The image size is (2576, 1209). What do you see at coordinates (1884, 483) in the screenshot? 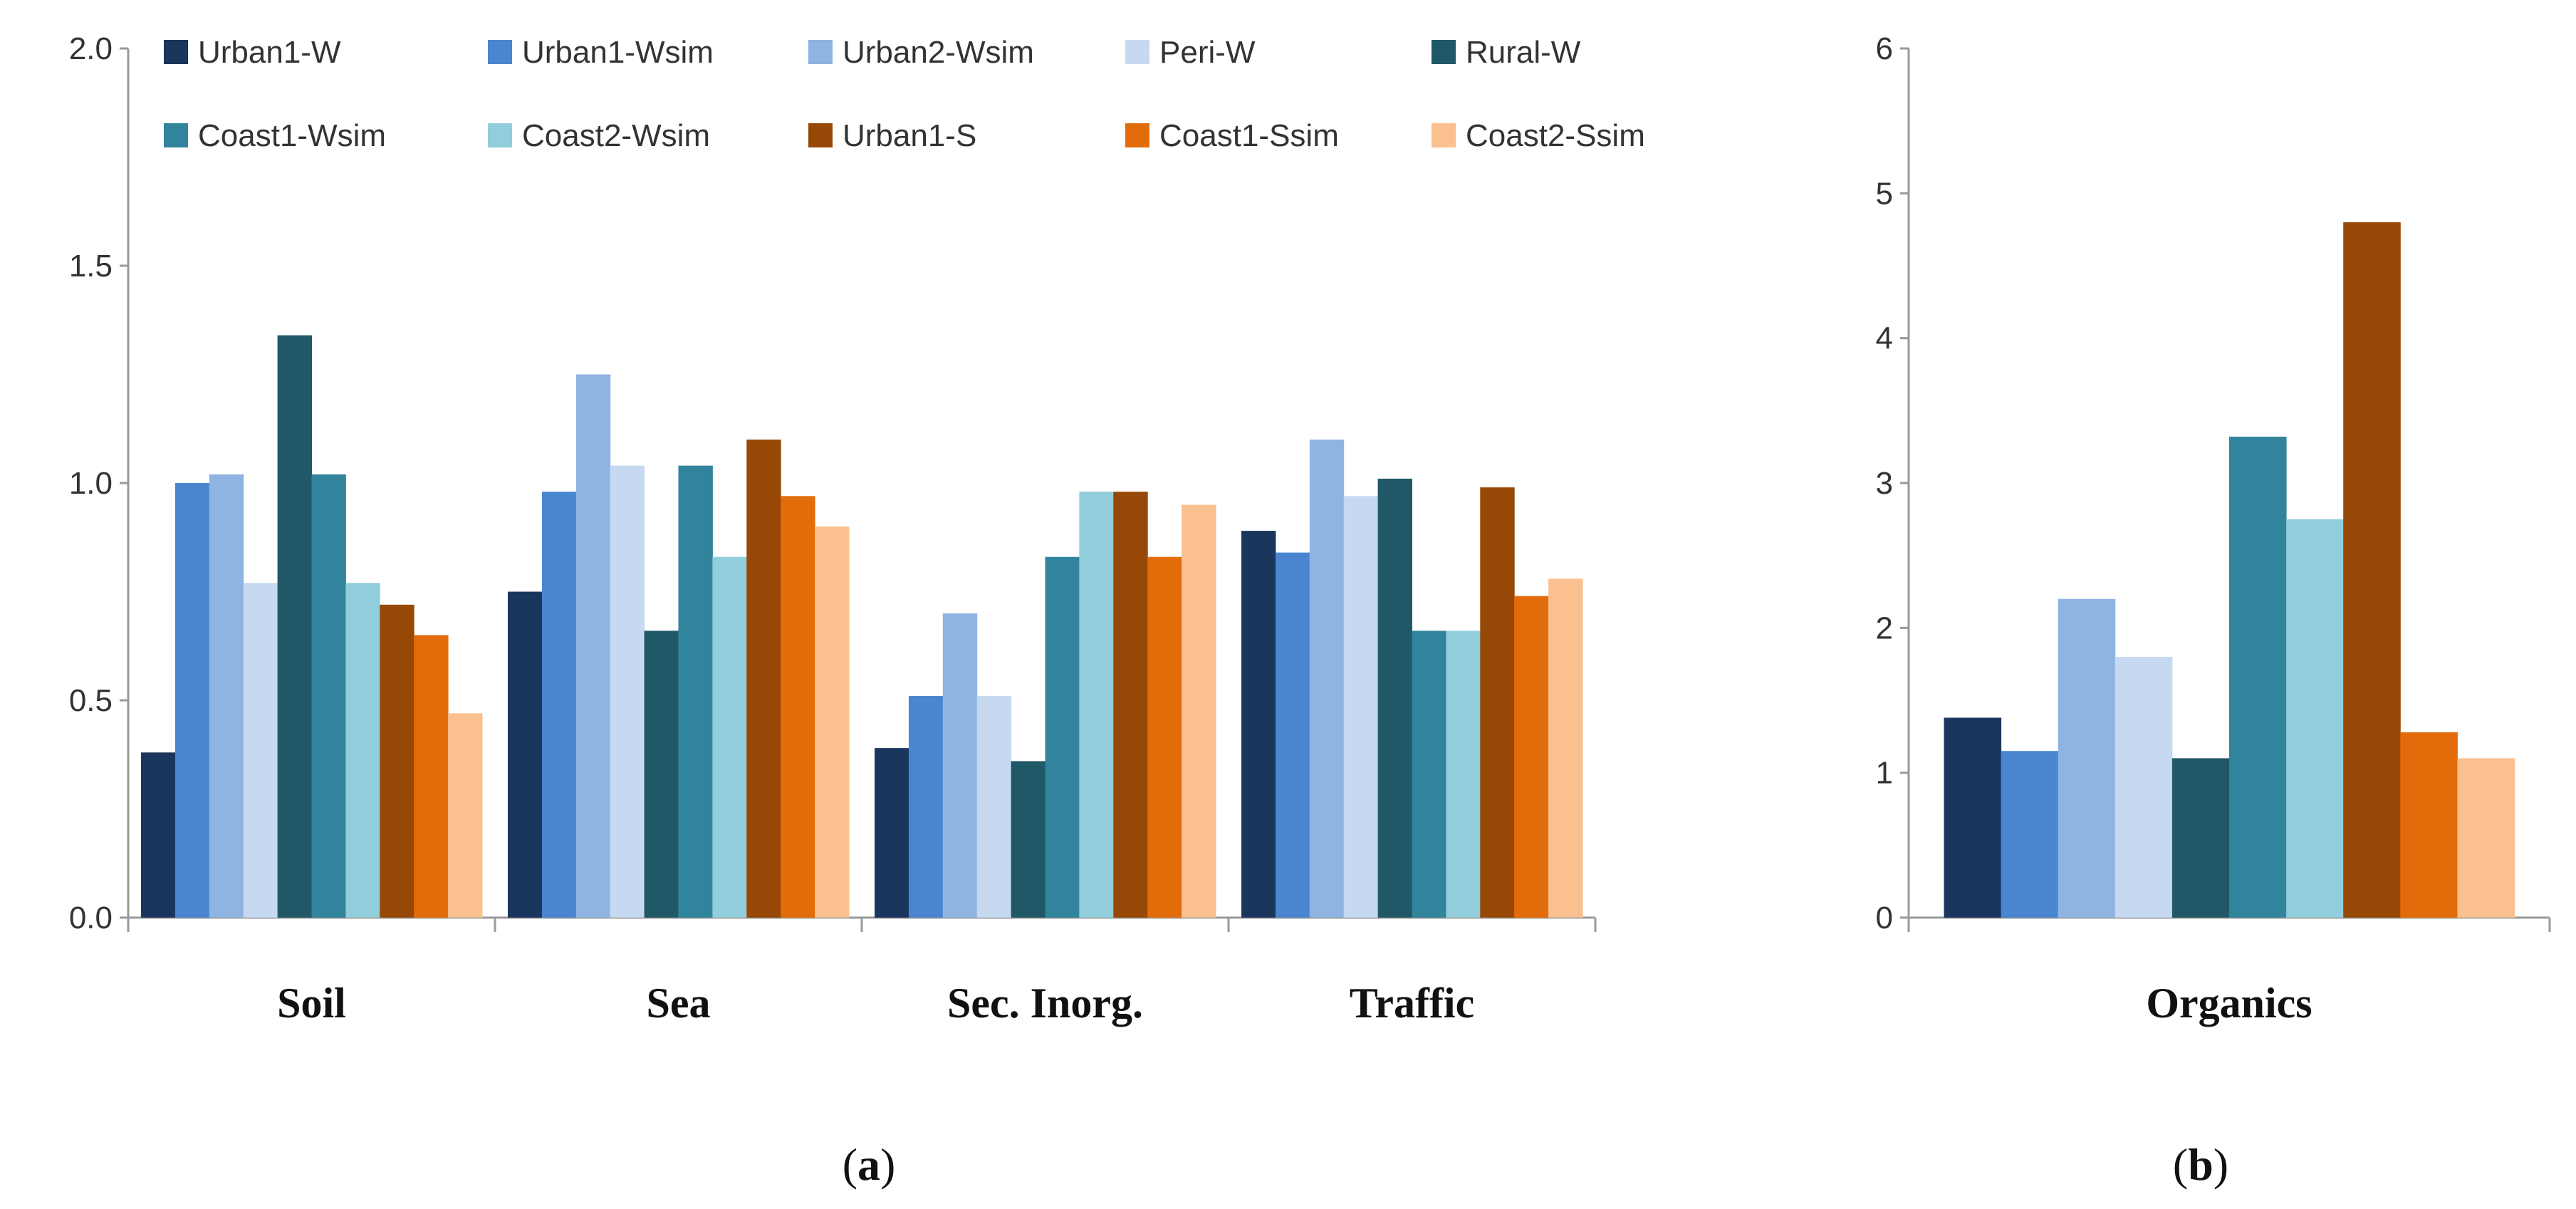
I see `chart-b-y-tick-label: 3` at bounding box center [1884, 483].